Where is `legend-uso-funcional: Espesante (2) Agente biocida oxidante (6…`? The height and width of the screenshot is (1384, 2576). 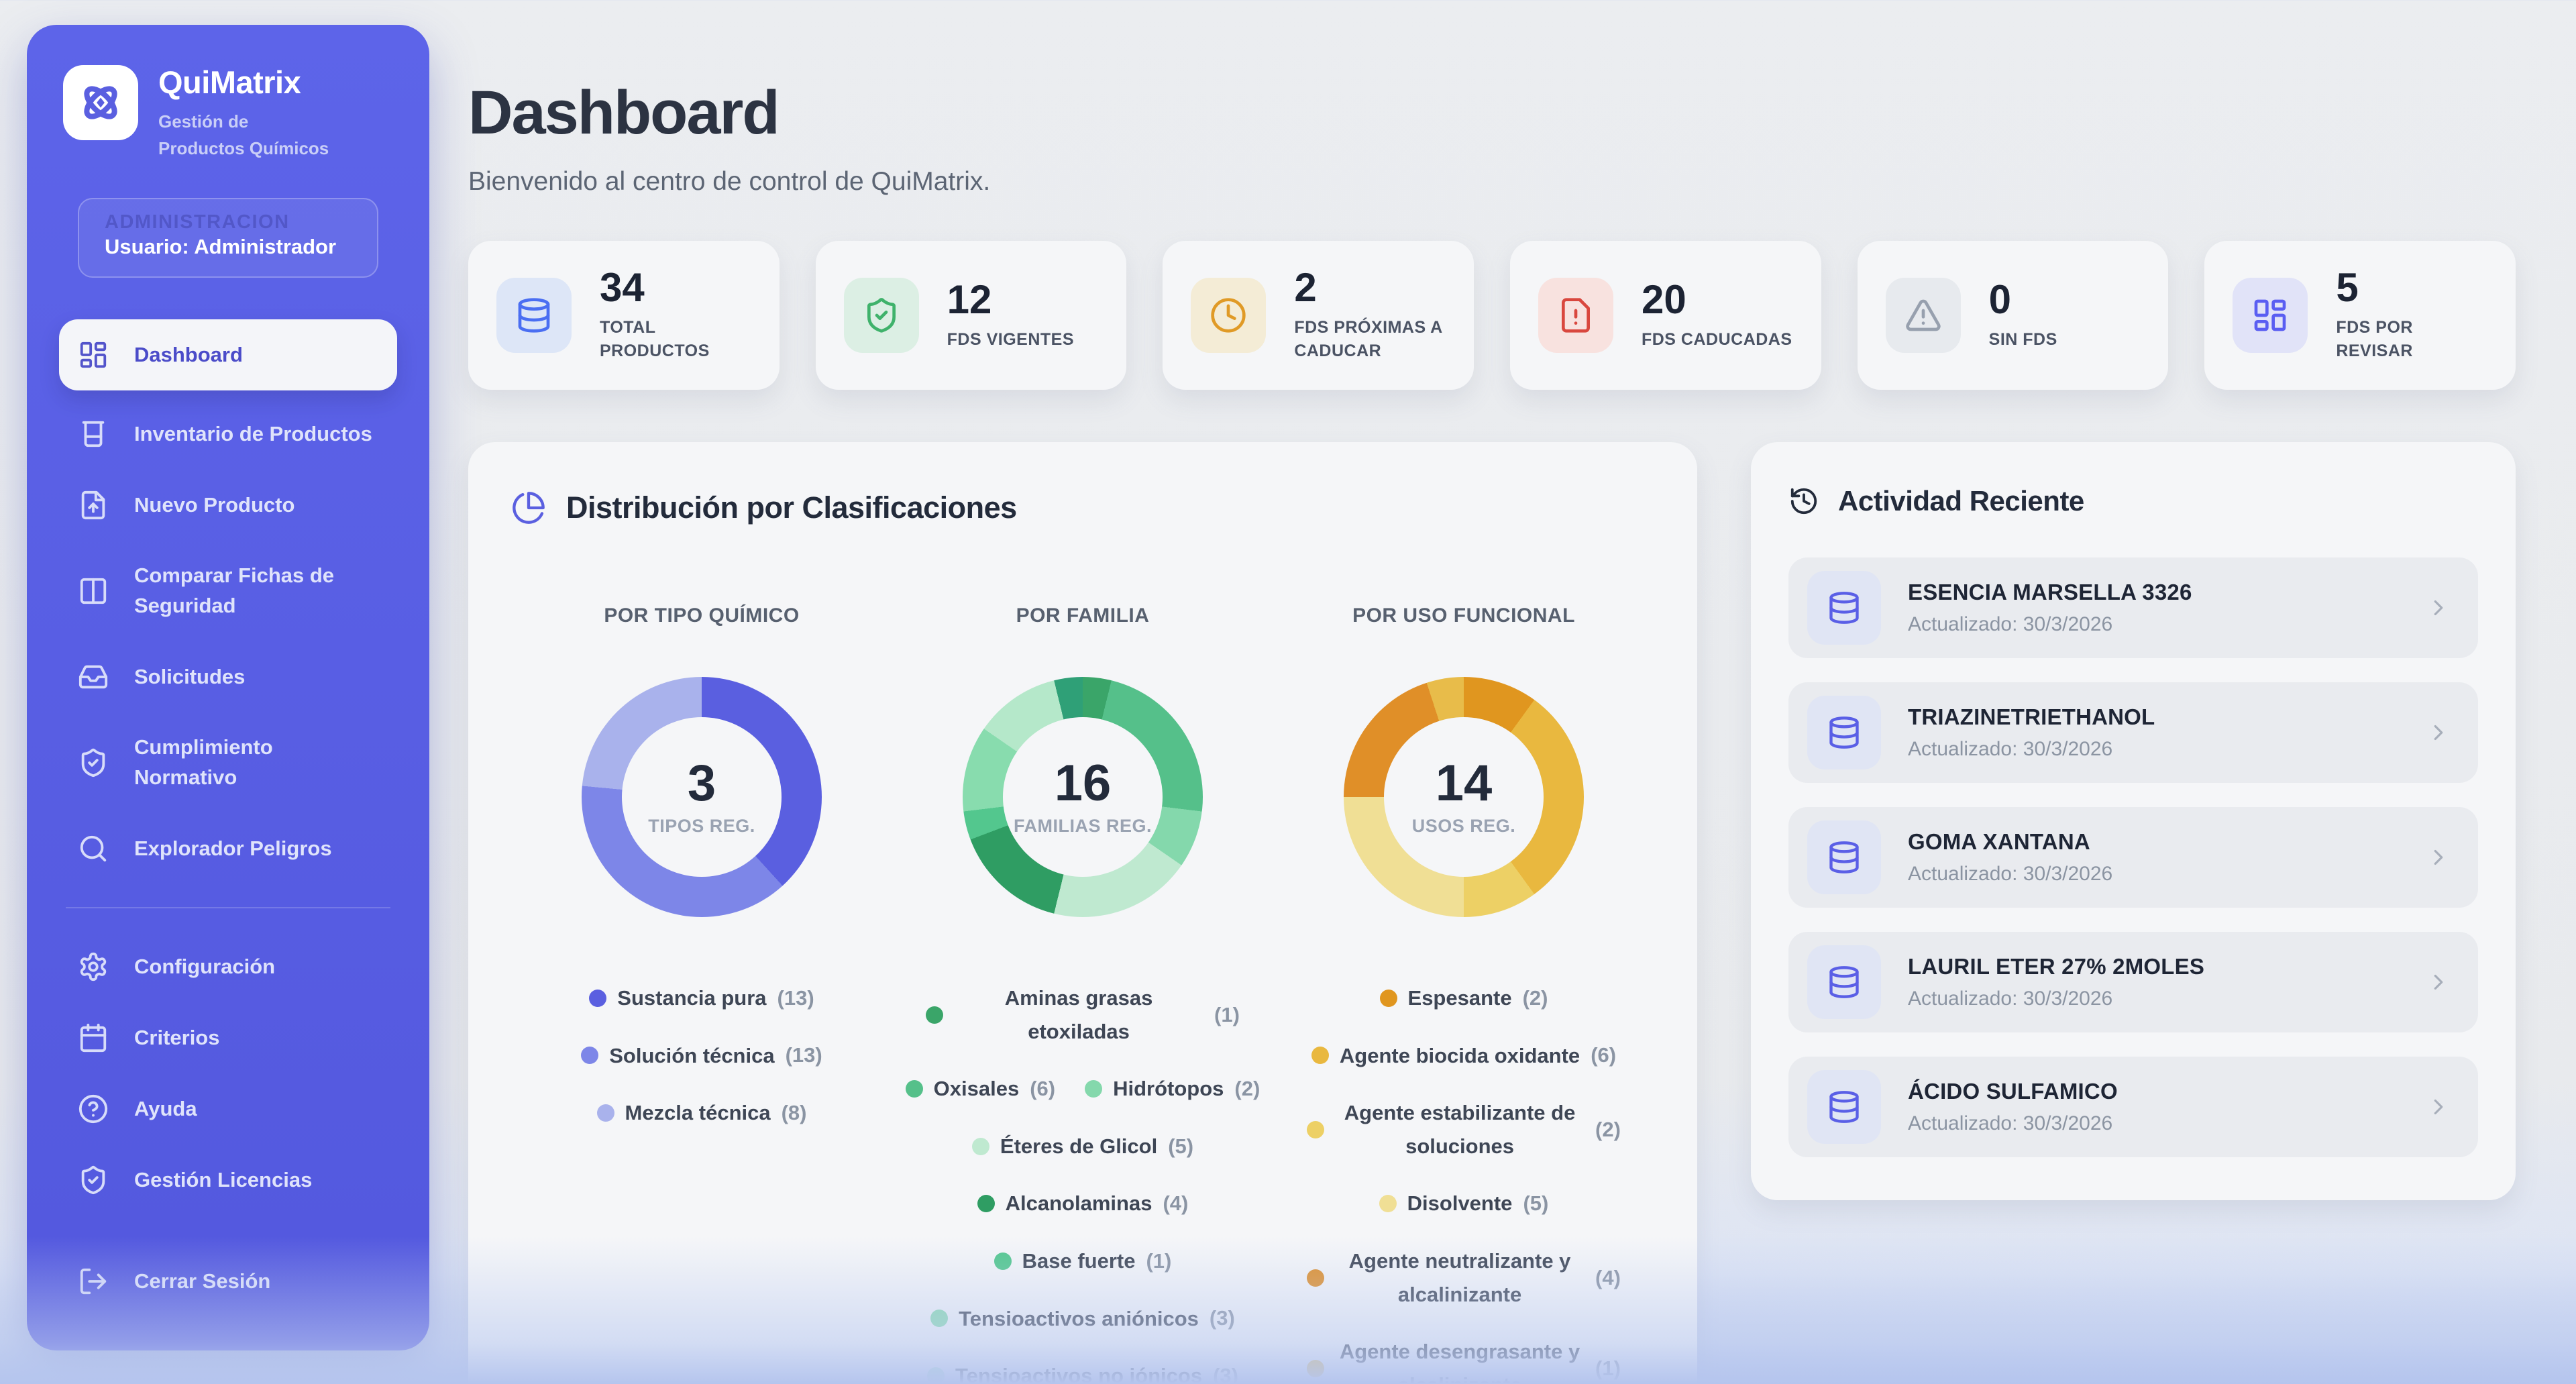
legend-uso-funcional: Espesante (2) Agente biocida oxidante (6… is located at coordinates (1464, 1182).